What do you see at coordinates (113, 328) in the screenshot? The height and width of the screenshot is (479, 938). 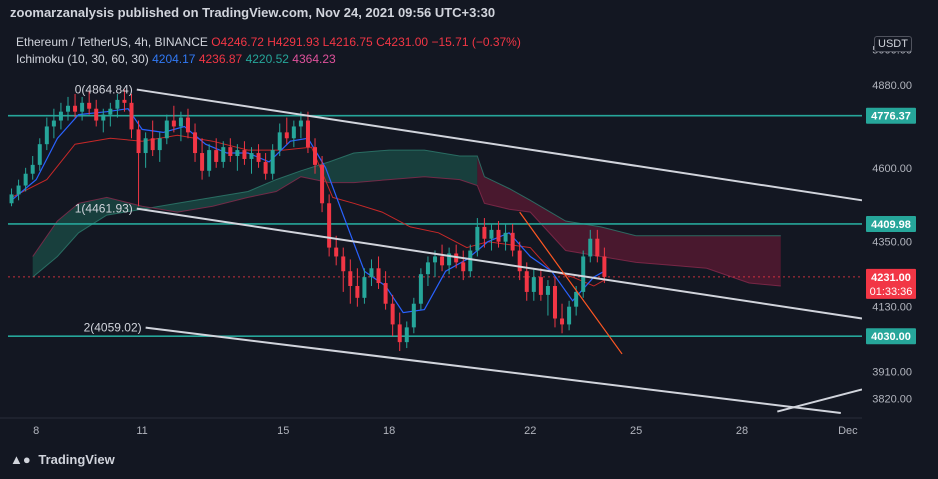 I see `fib-label-2: 2(4059.02)` at bounding box center [113, 328].